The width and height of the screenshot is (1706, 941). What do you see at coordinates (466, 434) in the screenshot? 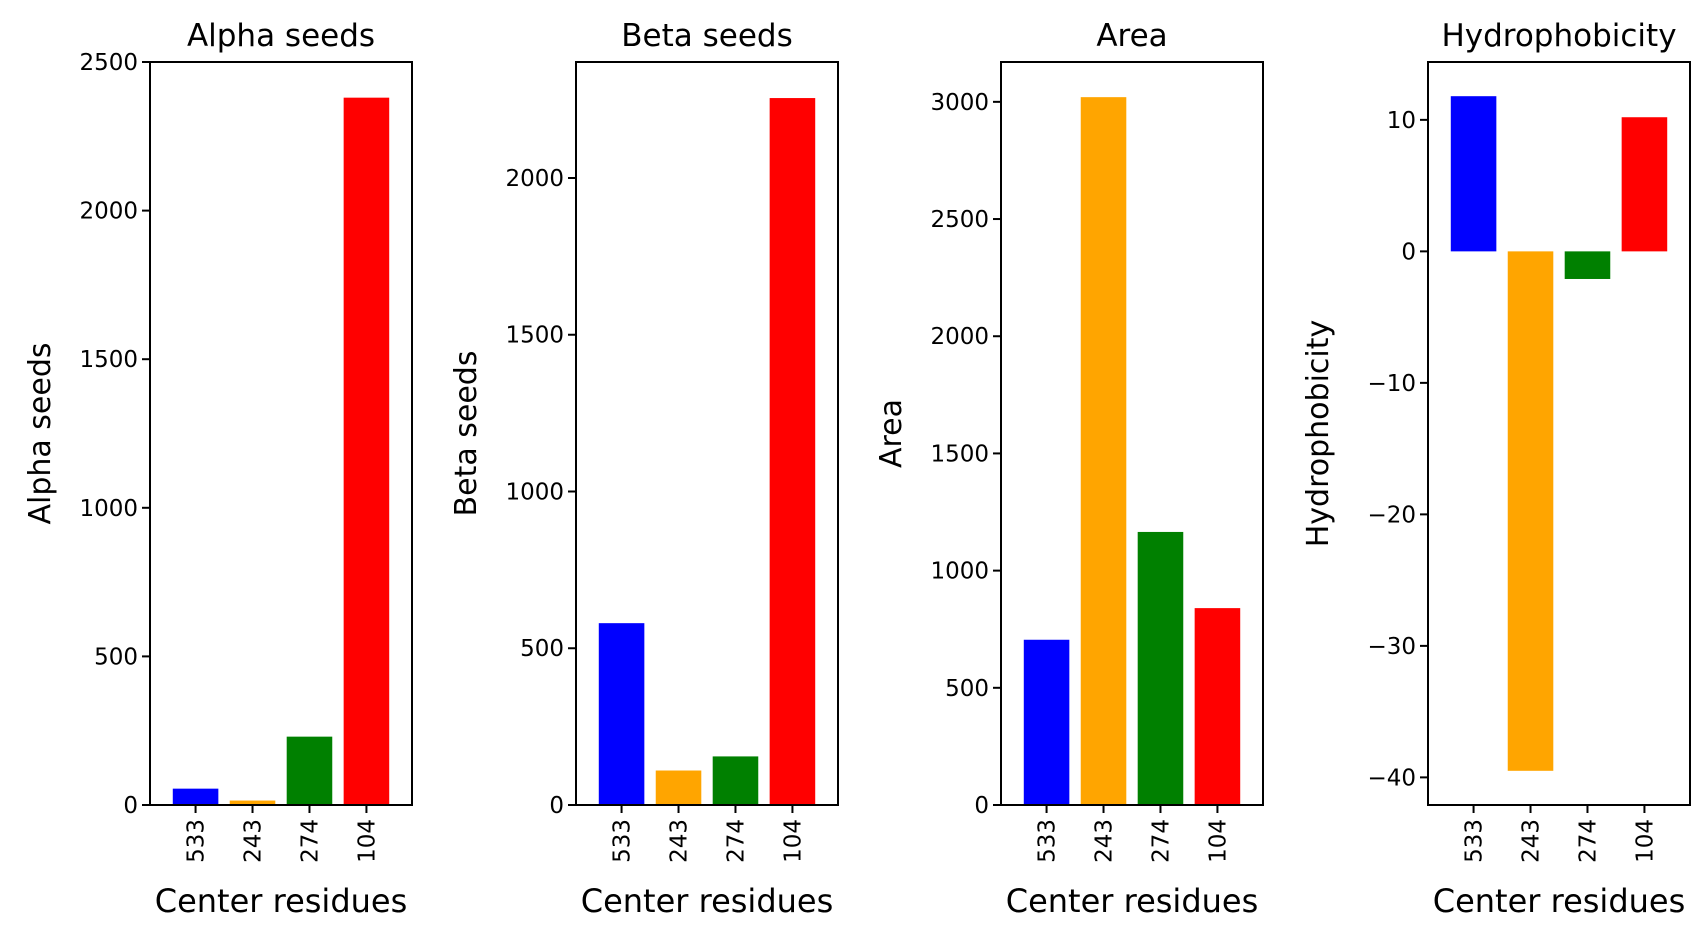
I see `y-axis-label: Beta seeds` at bounding box center [466, 434].